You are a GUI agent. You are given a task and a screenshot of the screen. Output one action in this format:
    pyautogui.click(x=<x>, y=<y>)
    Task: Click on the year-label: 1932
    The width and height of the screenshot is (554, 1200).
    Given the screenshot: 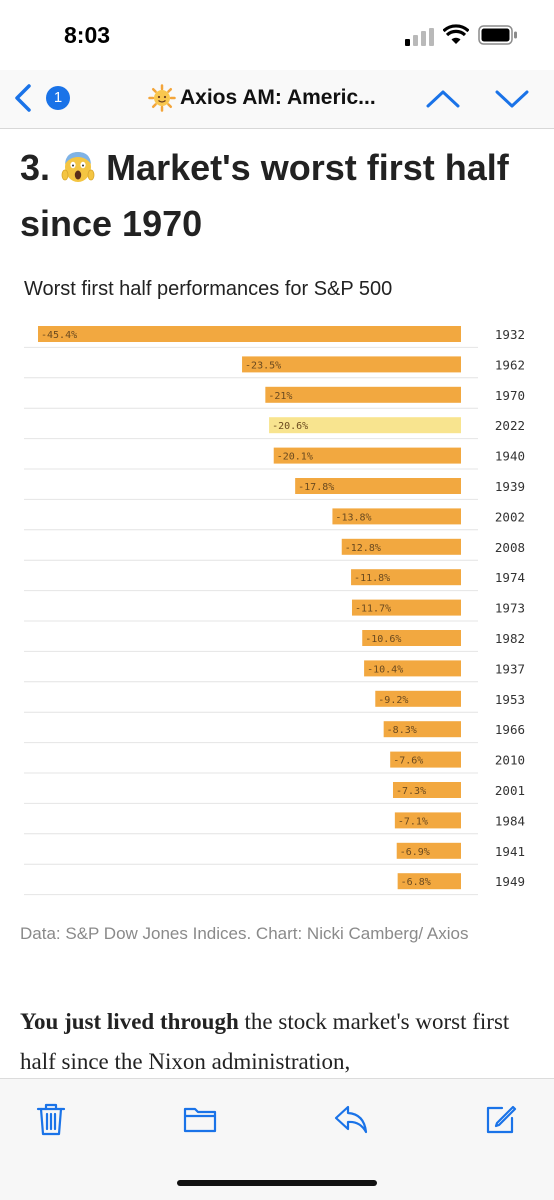 What is the action you would take?
    pyautogui.click(x=510, y=334)
    